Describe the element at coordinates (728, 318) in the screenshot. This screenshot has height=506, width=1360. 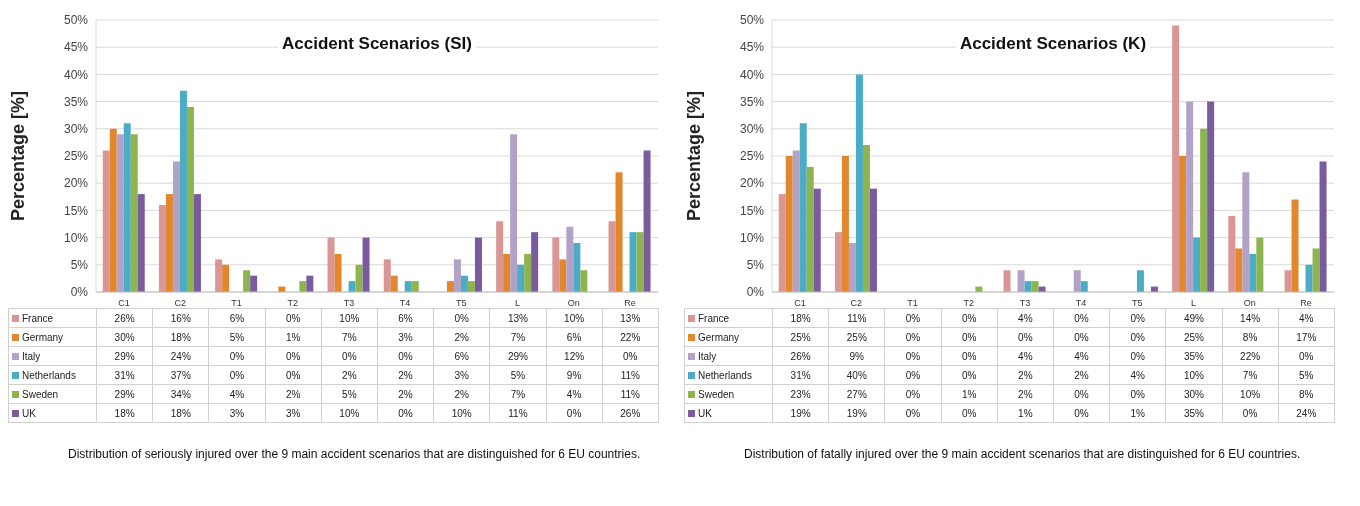
I see `legend-label: France` at that location.